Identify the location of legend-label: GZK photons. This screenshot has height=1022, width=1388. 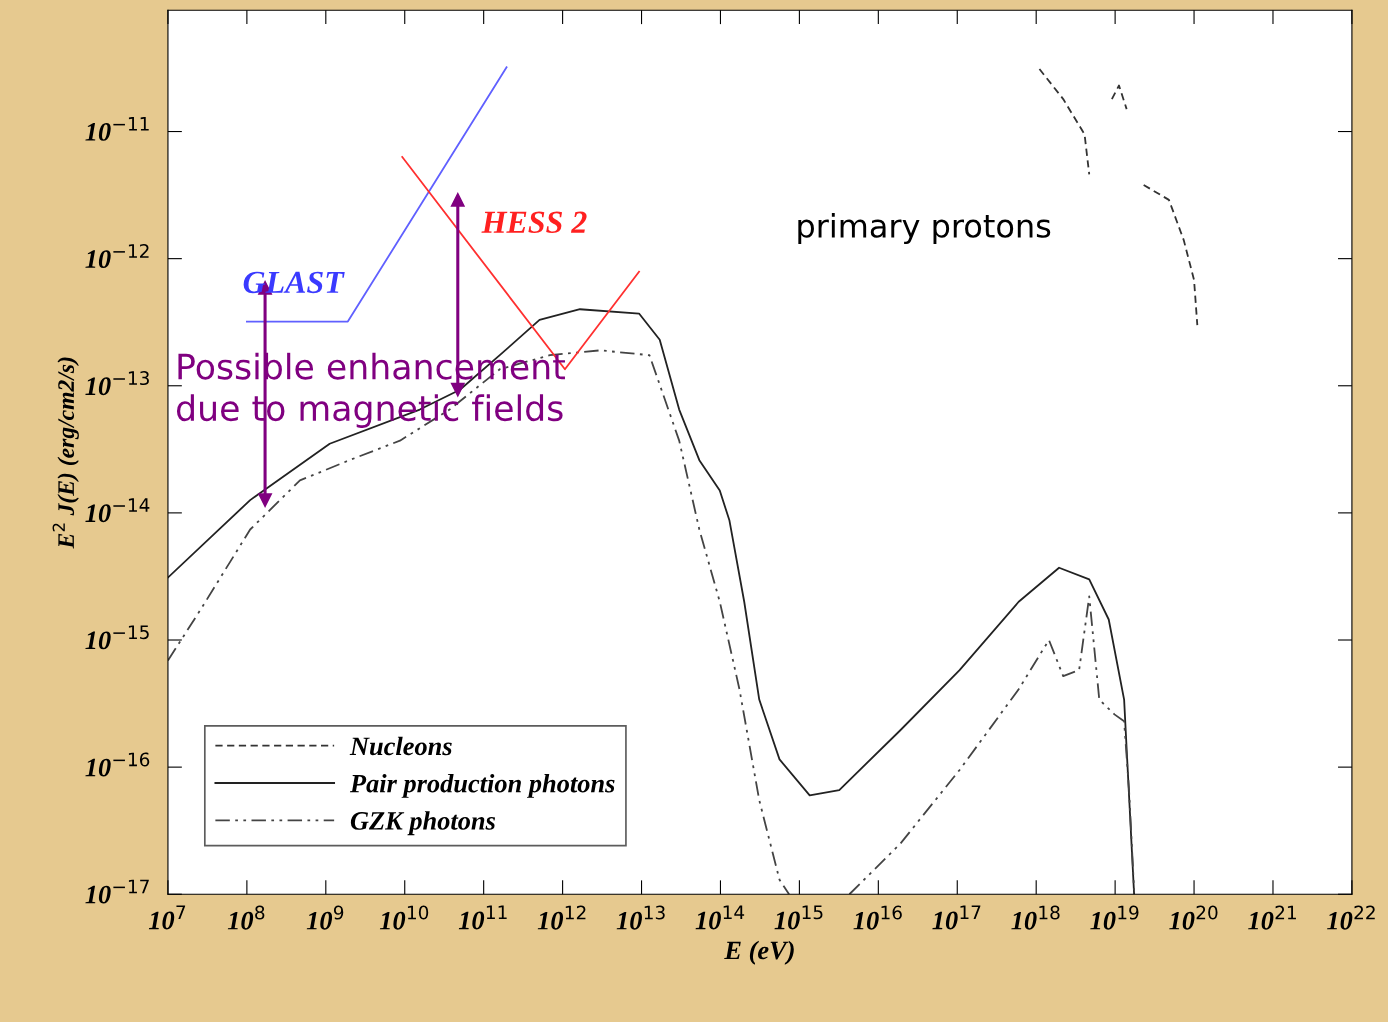
(423, 823).